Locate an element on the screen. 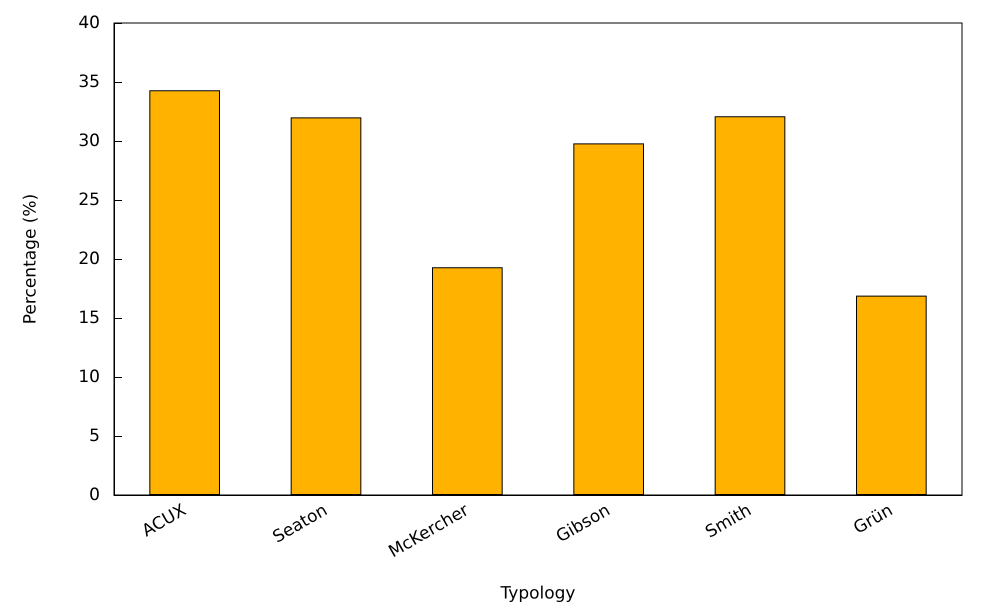  y-tick-label: 0 is located at coordinates (94, 495).